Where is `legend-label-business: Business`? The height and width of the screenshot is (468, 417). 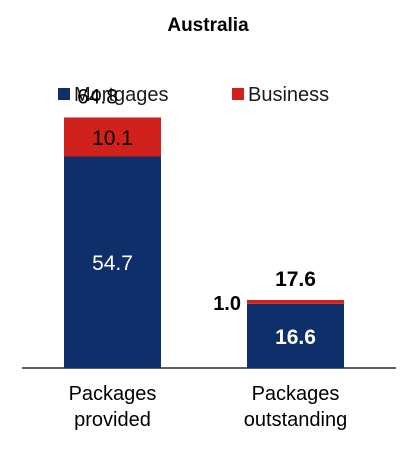
legend-label-business: Business is located at coordinates (288, 95).